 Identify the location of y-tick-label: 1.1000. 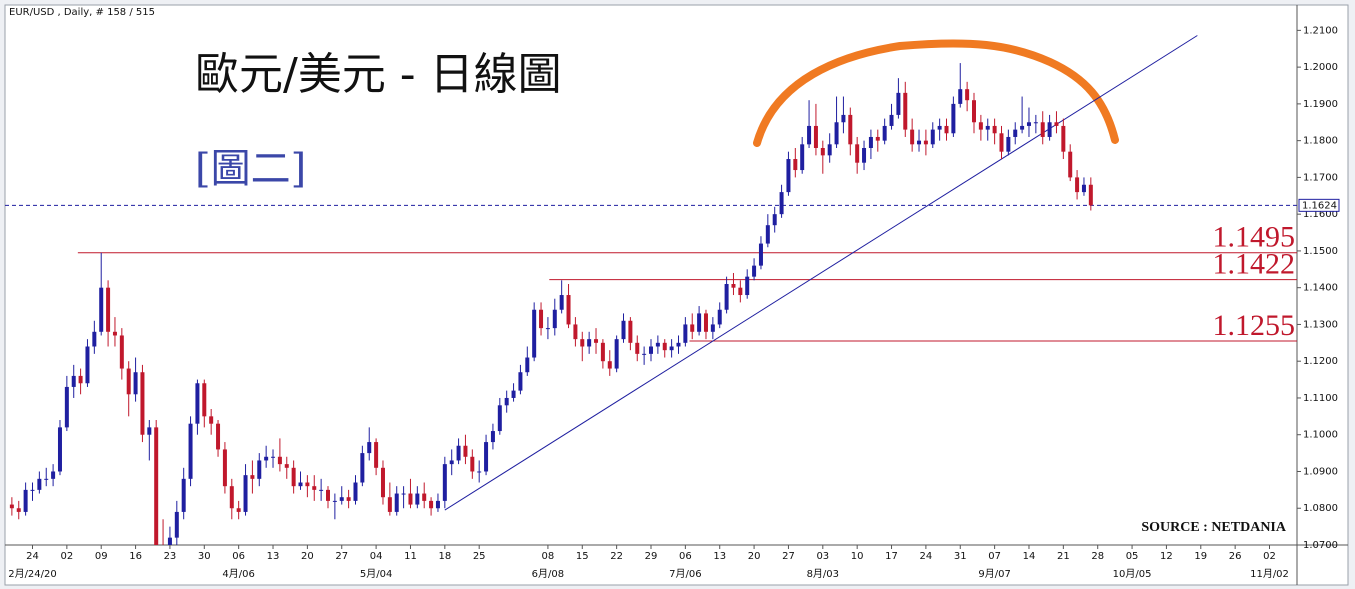
(1320, 435).